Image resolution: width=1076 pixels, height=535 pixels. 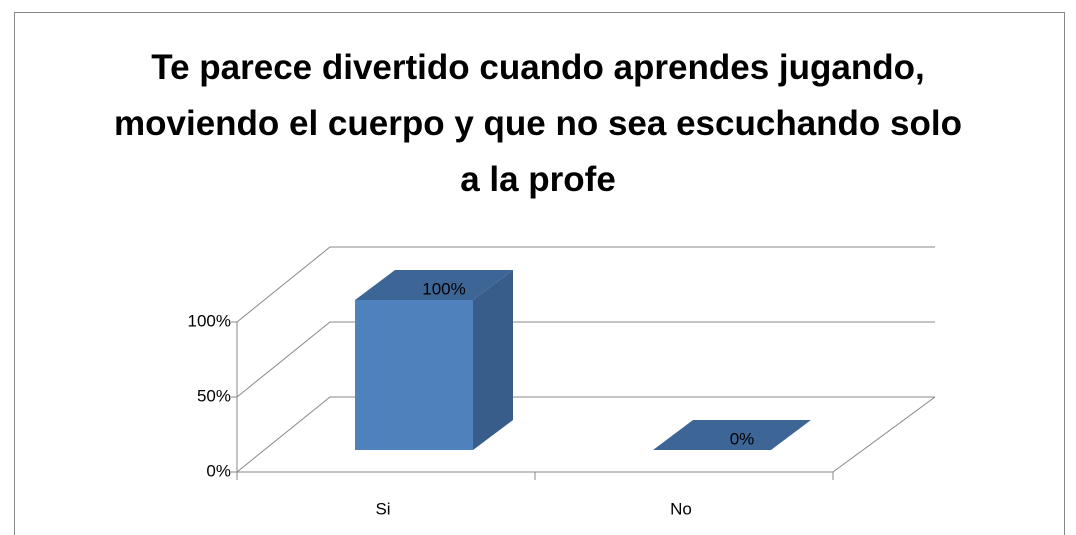 What do you see at coordinates (443, 288) in the screenshot?
I see `data-label: 100%` at bounding box center [443, 288].